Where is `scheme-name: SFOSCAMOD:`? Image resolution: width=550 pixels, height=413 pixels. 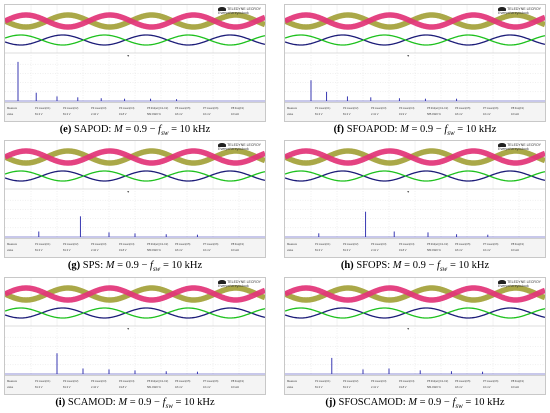
scheme-name: SFOSCAMOD: is located at coordinates (372, 402).